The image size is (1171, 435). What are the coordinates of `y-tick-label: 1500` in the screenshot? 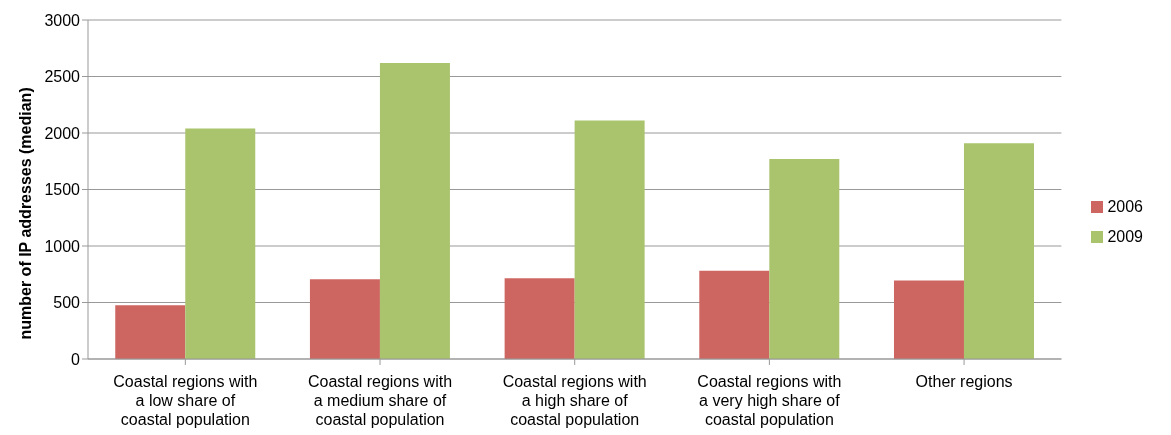 It's located at (62, 190).